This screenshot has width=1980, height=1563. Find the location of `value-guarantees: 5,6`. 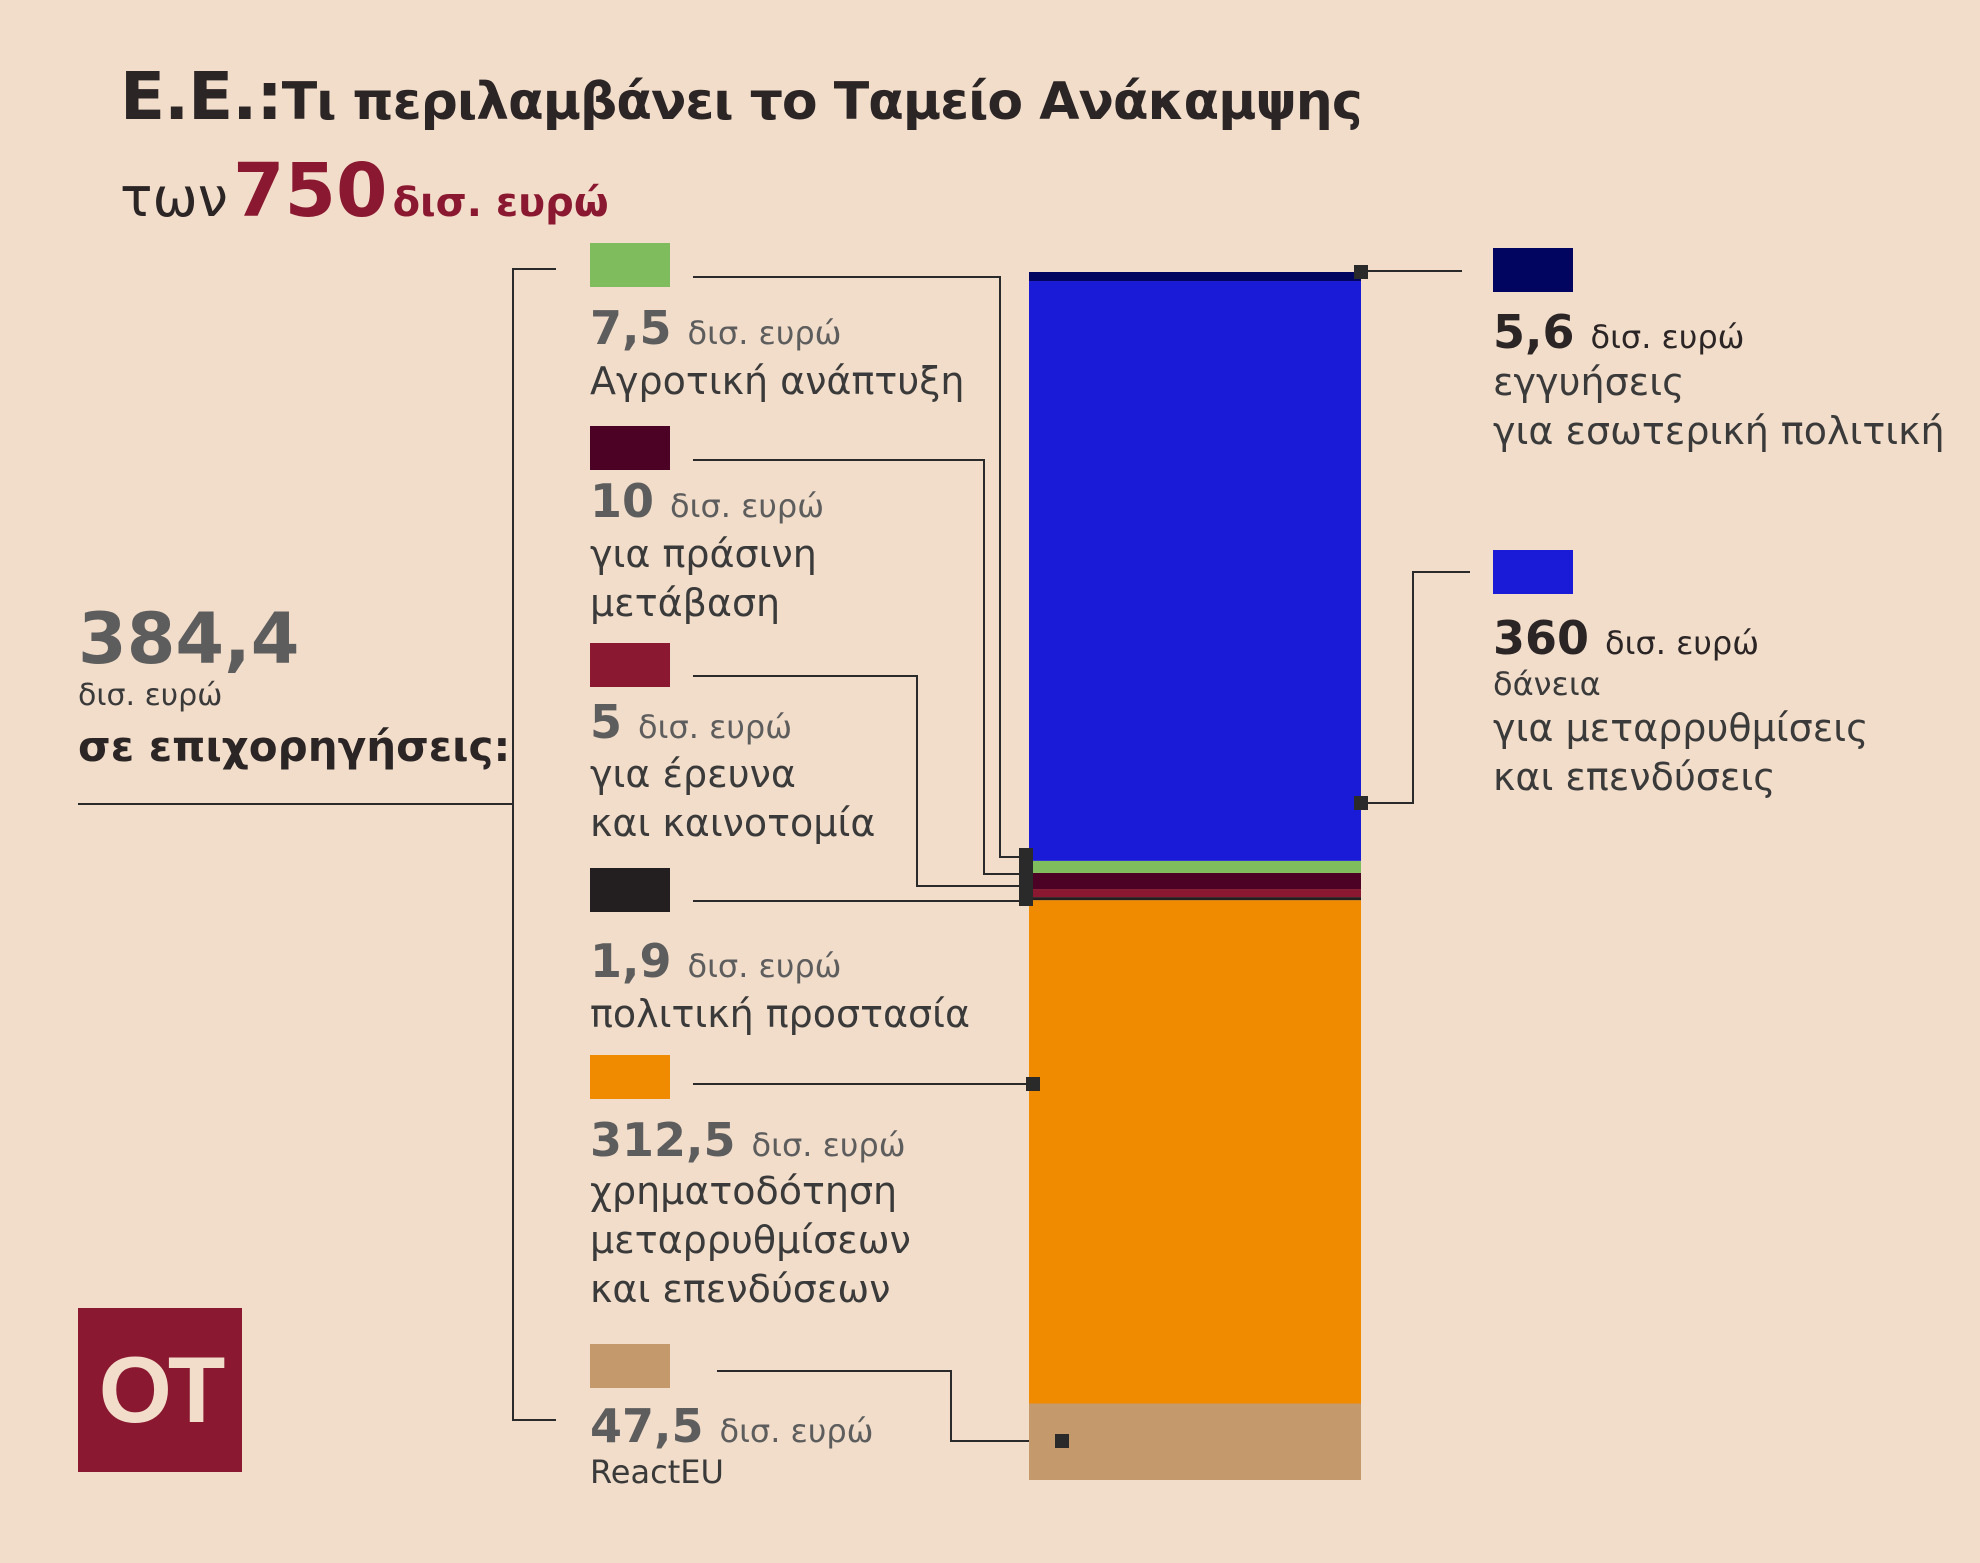

value-guarantees: 5,6 is located at coordinates (1534, 332).